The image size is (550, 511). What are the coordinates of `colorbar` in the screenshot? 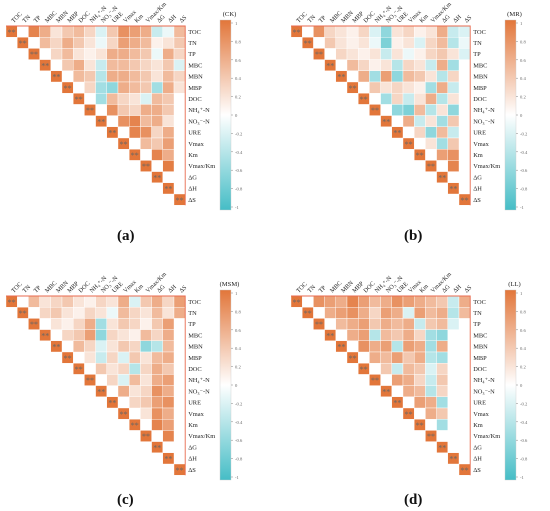 It's located at (510, 385).